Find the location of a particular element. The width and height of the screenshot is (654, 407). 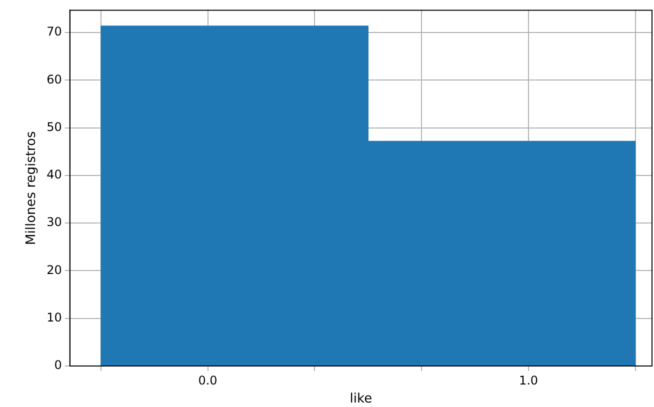

y-tick-label: 0 is located at coordinates (58, 365).